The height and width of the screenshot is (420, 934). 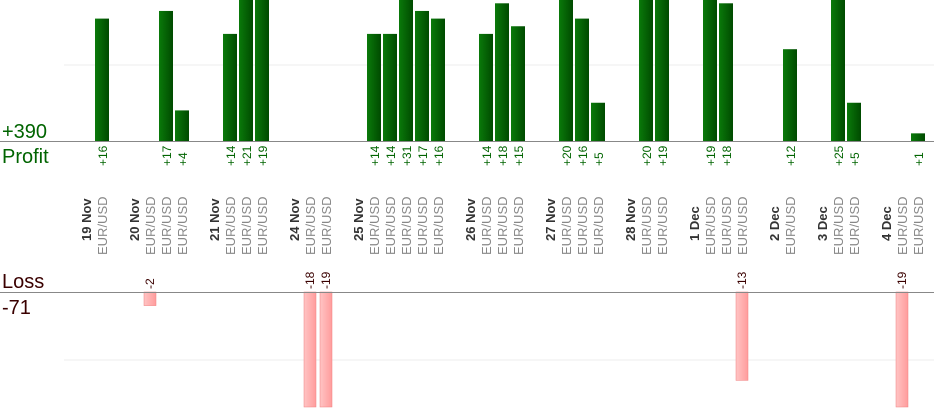 I want to click on date-label: 19 Nov, so click(x=86, y=219).